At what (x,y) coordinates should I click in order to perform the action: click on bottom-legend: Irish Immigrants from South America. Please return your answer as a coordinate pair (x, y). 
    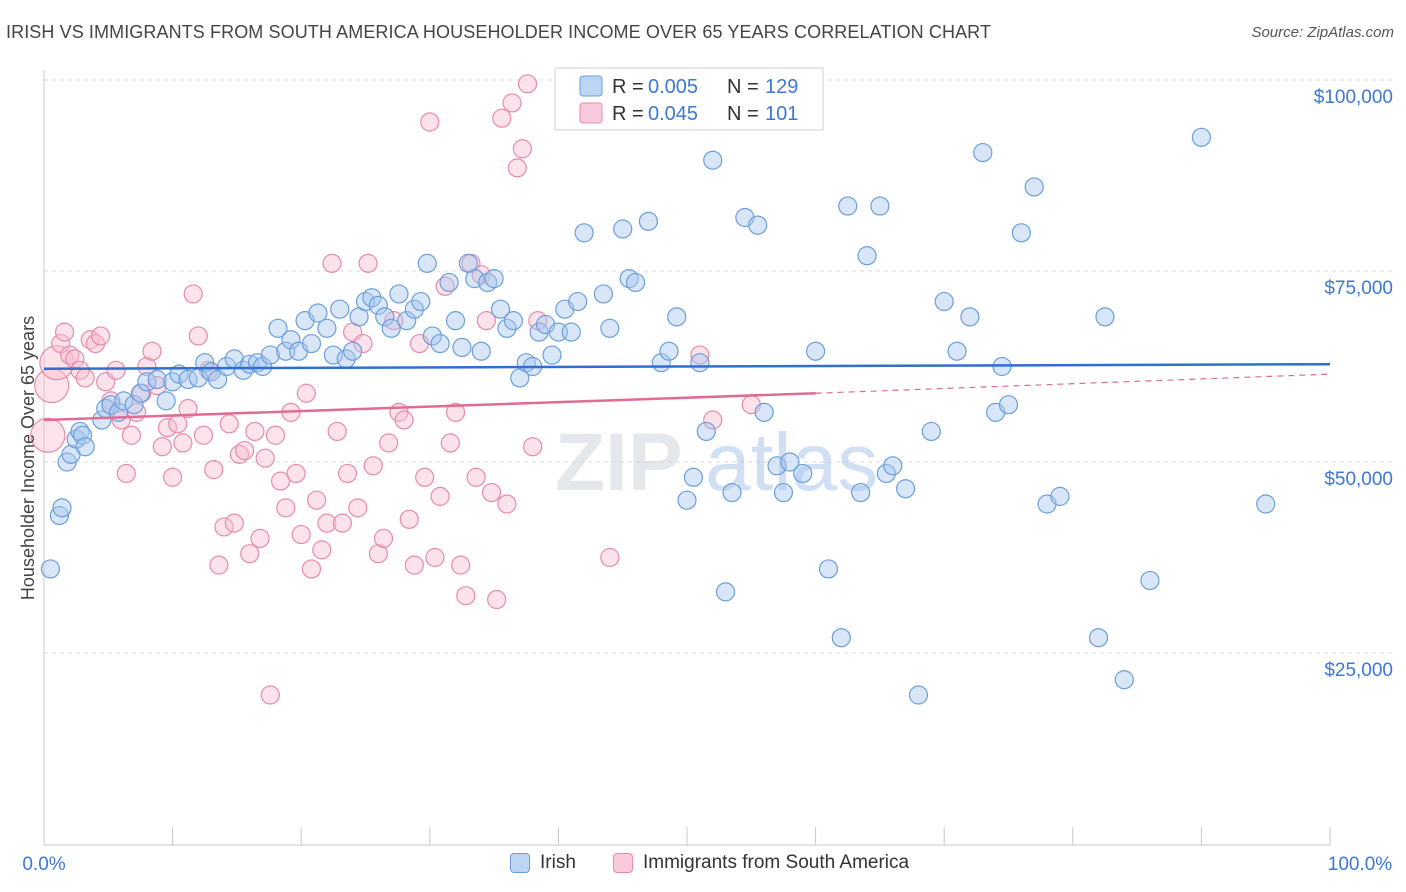
    Looking at the image, I should click on (703, 864).